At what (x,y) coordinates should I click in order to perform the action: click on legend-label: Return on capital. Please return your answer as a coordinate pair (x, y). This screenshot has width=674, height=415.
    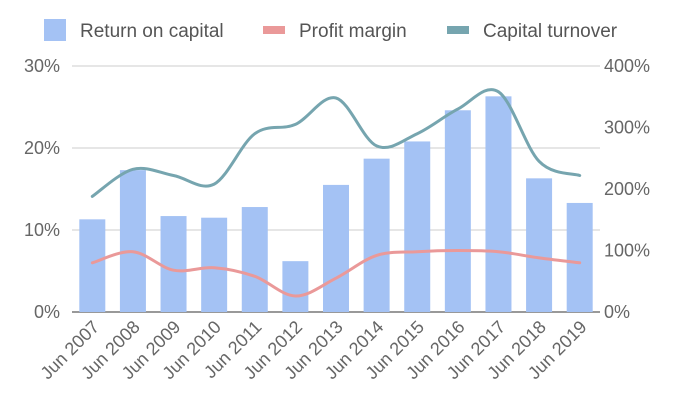
    Looking at the image, I should click on (152, 31).